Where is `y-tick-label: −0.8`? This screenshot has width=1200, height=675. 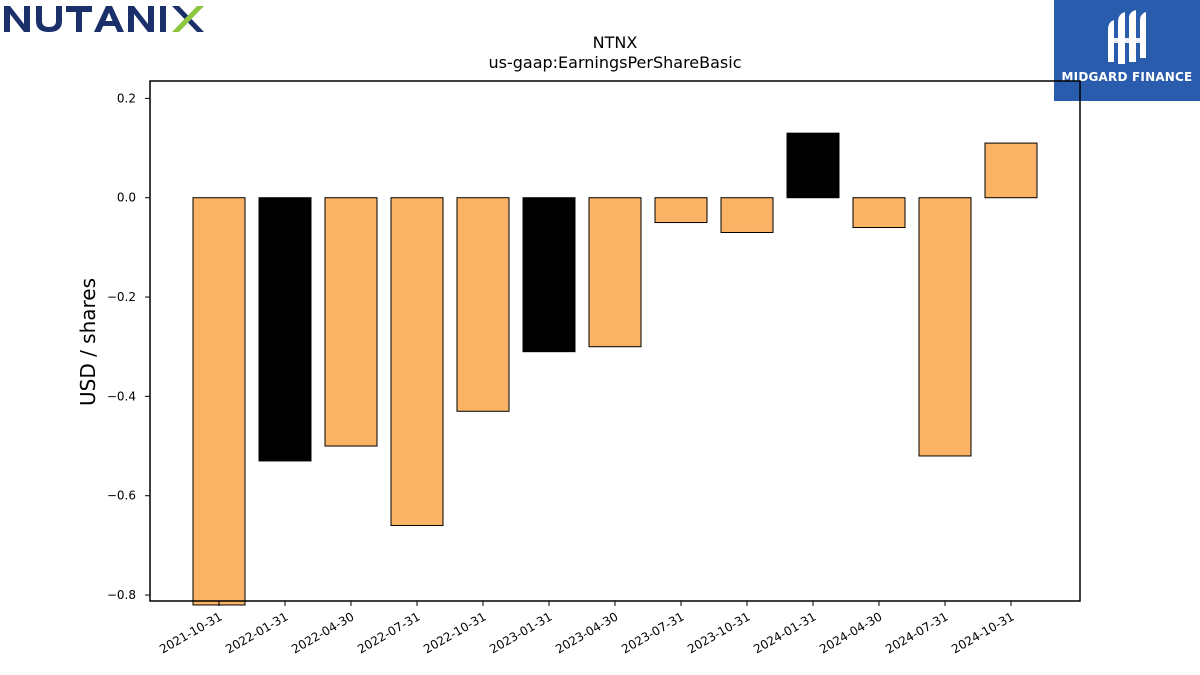
y-tick-label: −0.8 is located at coordinates (121, 595).